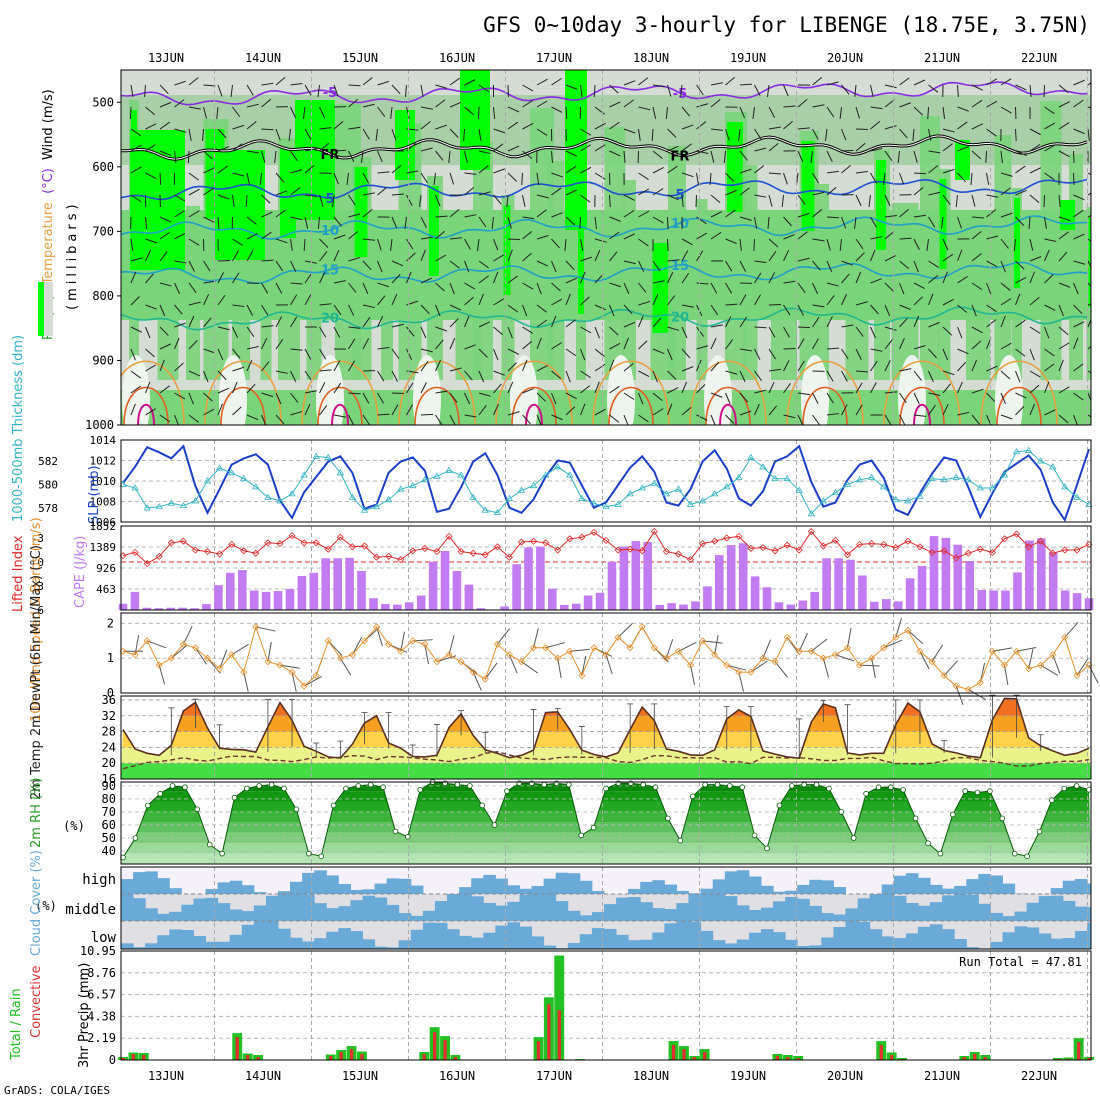 The image size is (1100, 1100). I want to click on wind-frame, so click(606, 653).